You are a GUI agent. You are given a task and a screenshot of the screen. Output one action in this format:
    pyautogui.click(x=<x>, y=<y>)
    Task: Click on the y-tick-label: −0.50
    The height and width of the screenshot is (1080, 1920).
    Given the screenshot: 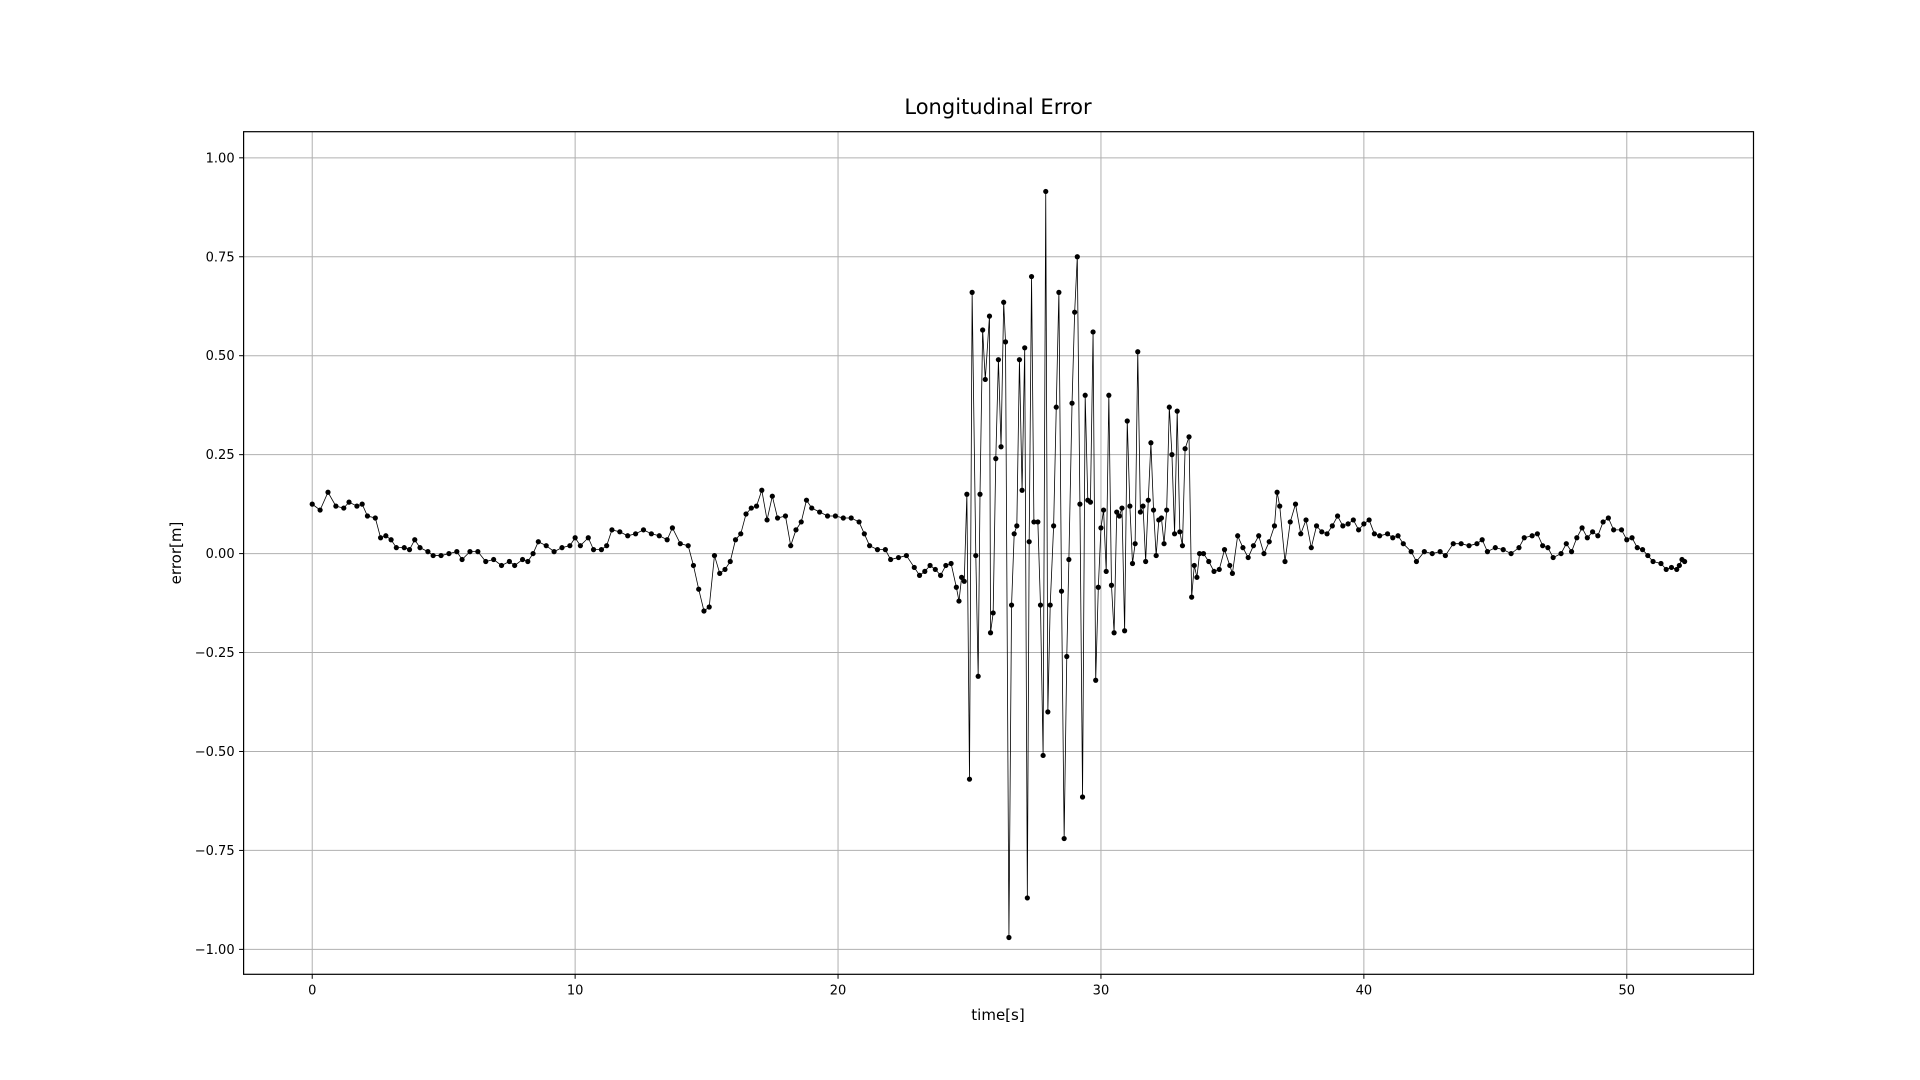 What is the action you would take?
    pyautogui.click(x=215, y=752)
    